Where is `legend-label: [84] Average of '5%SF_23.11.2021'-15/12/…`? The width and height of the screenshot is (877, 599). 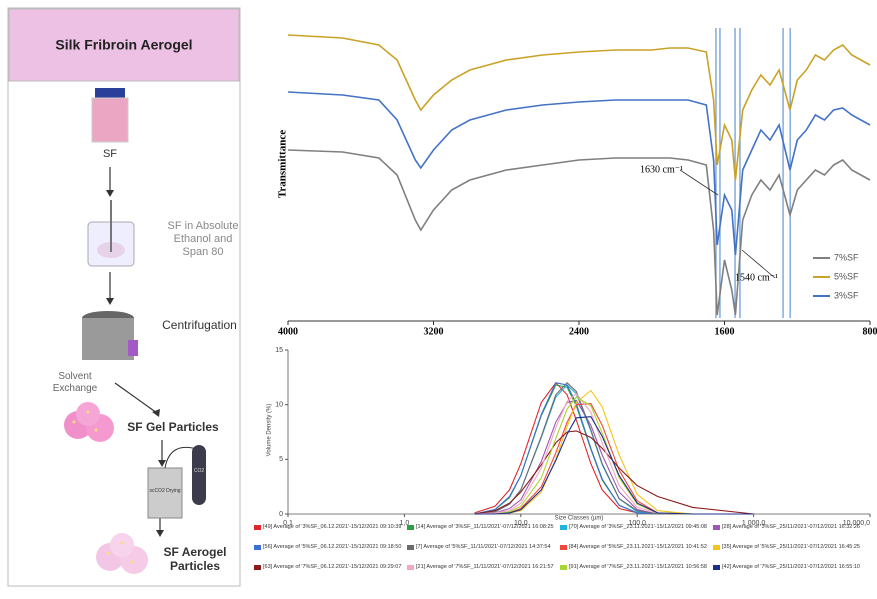 legend-label: [84] Average of '5%SF_23.11.2021'-15/12/… is located at coordinates (638, 547).